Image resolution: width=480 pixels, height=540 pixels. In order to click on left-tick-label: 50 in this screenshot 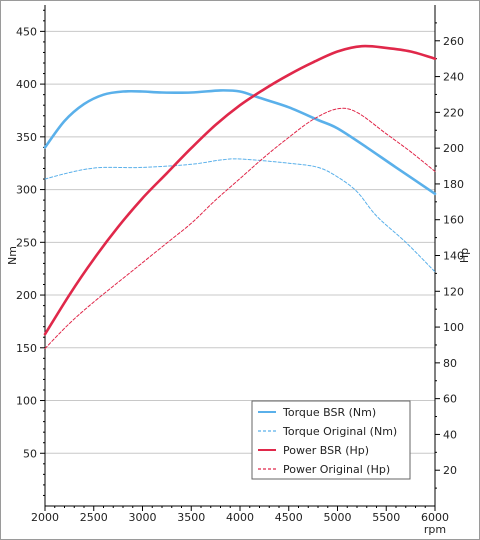, I will do `click(30, 453)`.